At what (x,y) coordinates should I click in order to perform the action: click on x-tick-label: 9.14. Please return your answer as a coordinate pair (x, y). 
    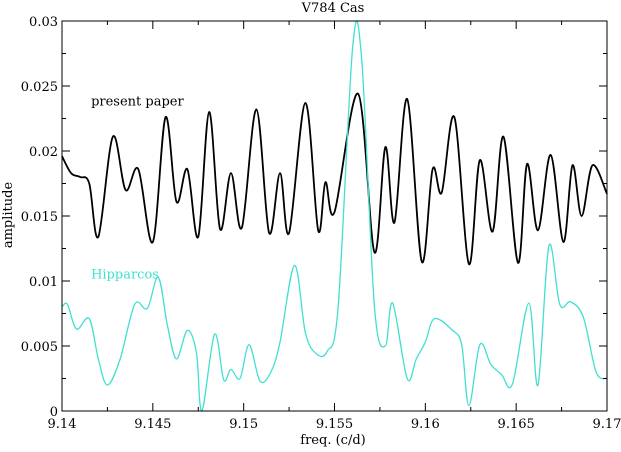
    Looking at the image, I should click on (62, 424).